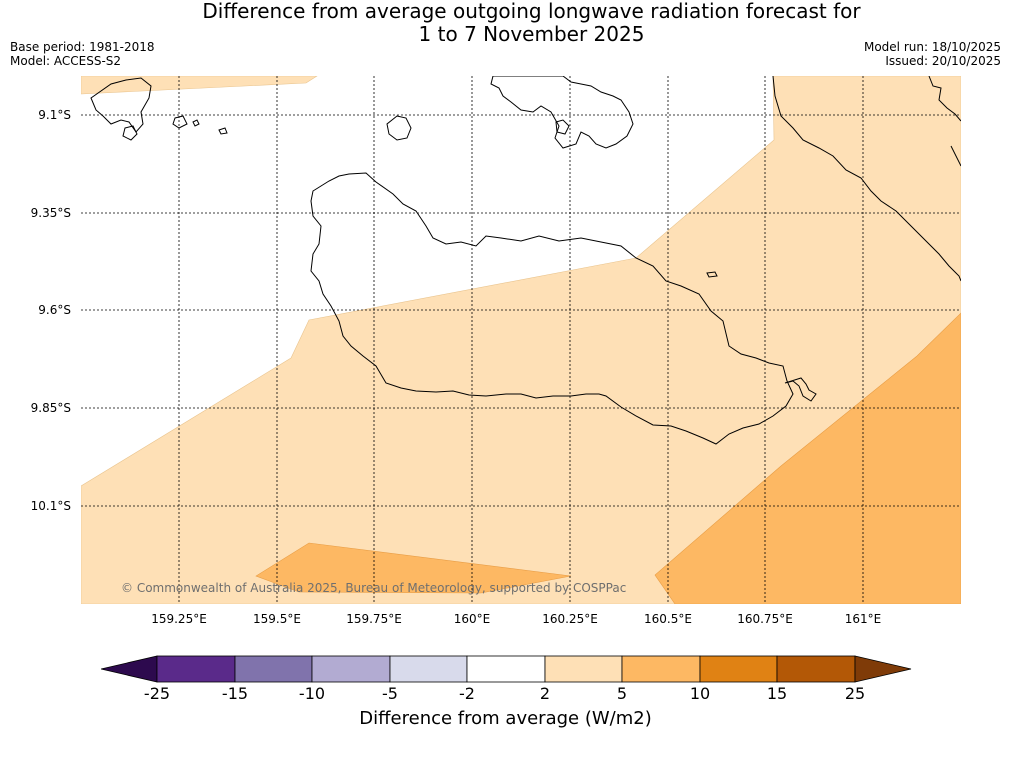  Describe the element at coordinates (129, 669) in the screenshot. I see `colorbar-under-triangle` at that location.